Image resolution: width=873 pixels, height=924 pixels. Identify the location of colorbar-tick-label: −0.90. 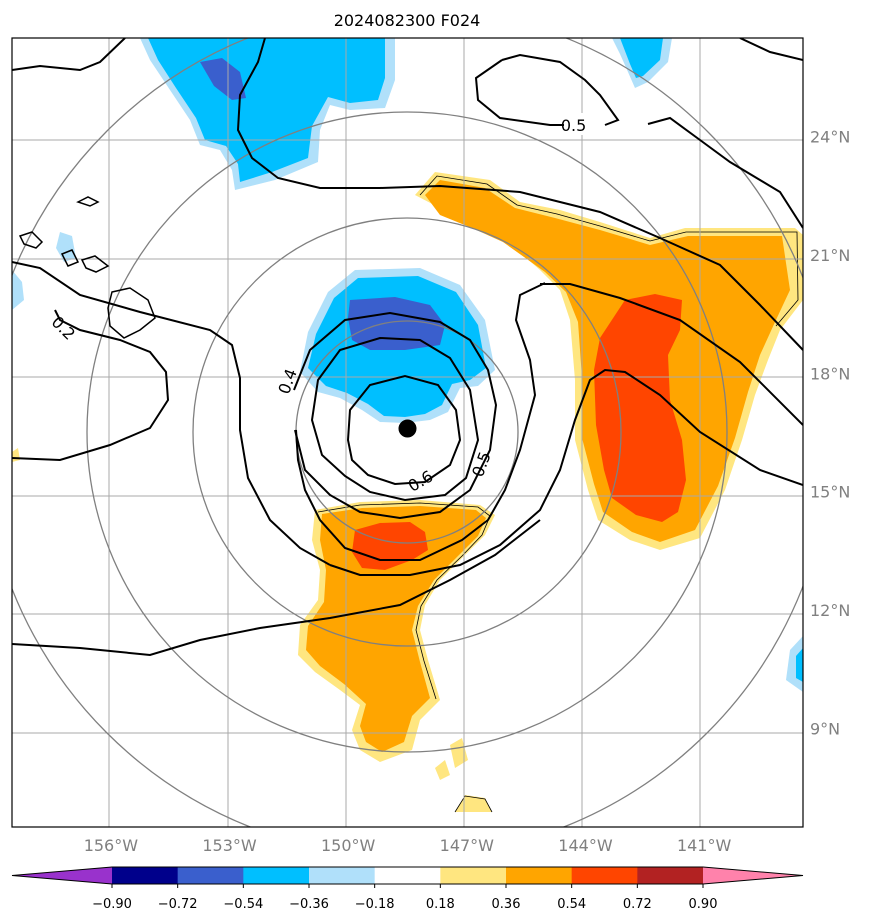
(112, 904).